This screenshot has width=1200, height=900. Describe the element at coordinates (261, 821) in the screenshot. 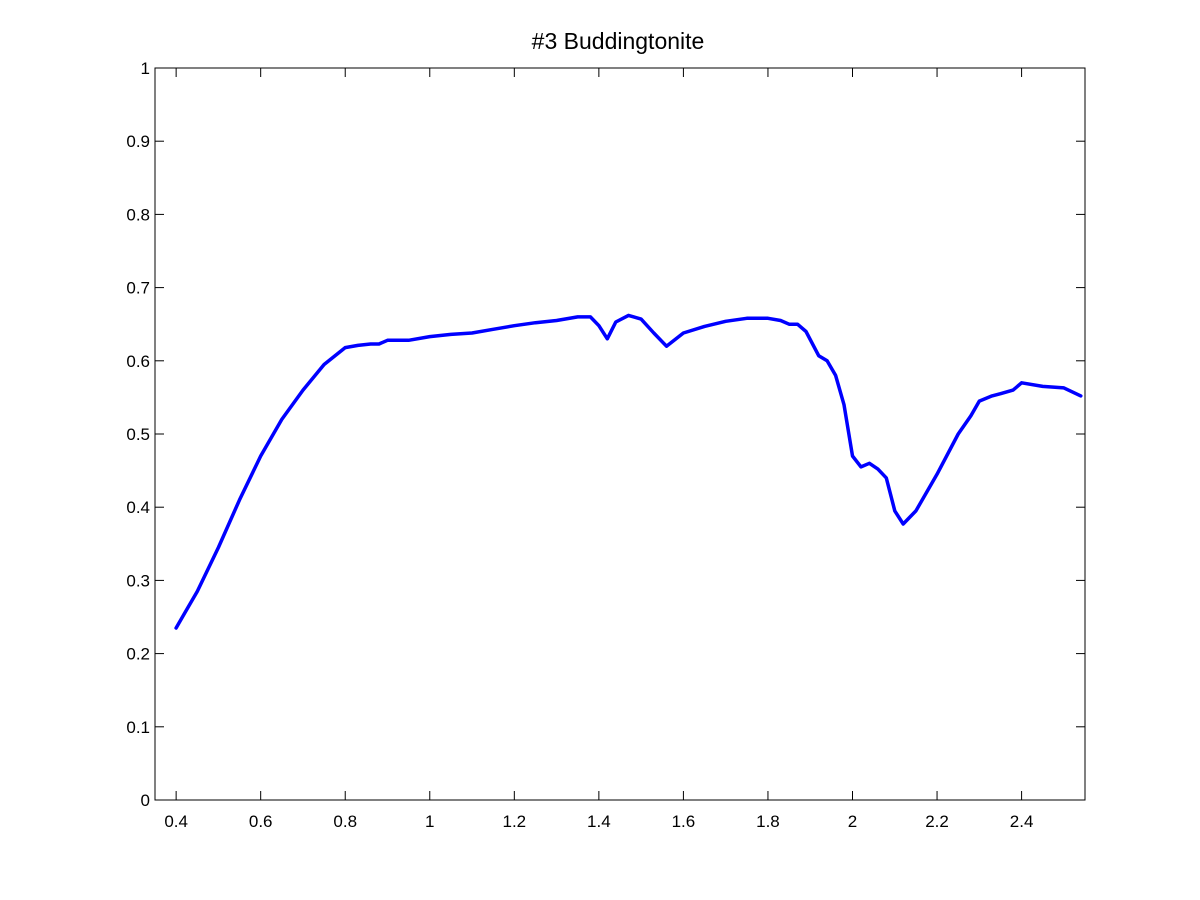

I see `x-tick-label: 0.6` at that location.